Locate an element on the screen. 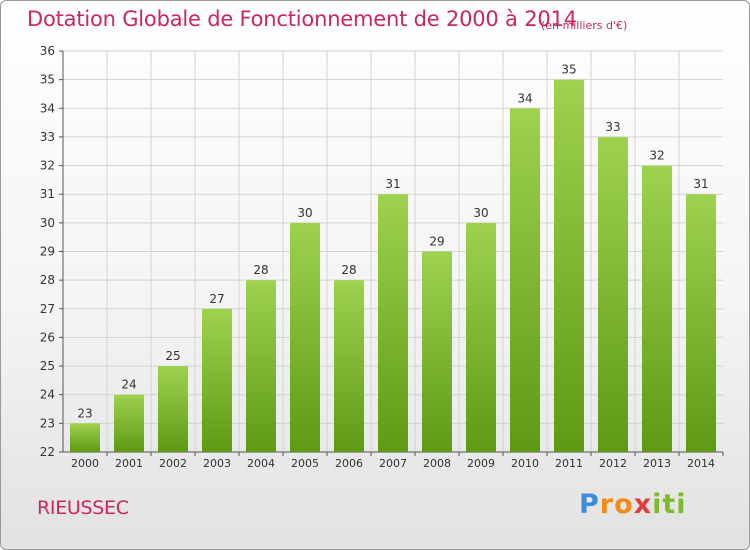  y-tick-label: 33 is located at coordinates (47, 137).